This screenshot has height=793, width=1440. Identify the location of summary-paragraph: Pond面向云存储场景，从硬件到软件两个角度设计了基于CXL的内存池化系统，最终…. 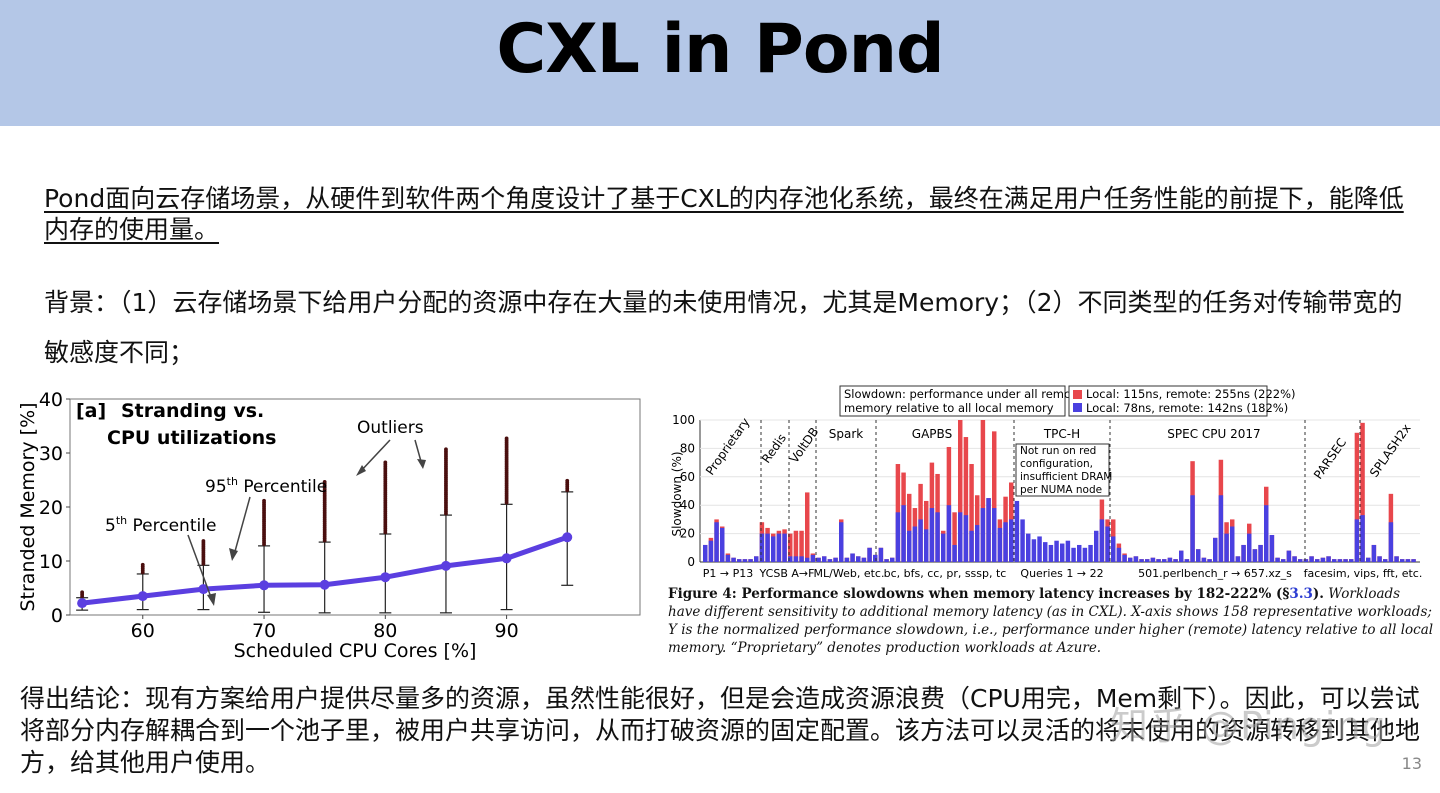
(724, 214).